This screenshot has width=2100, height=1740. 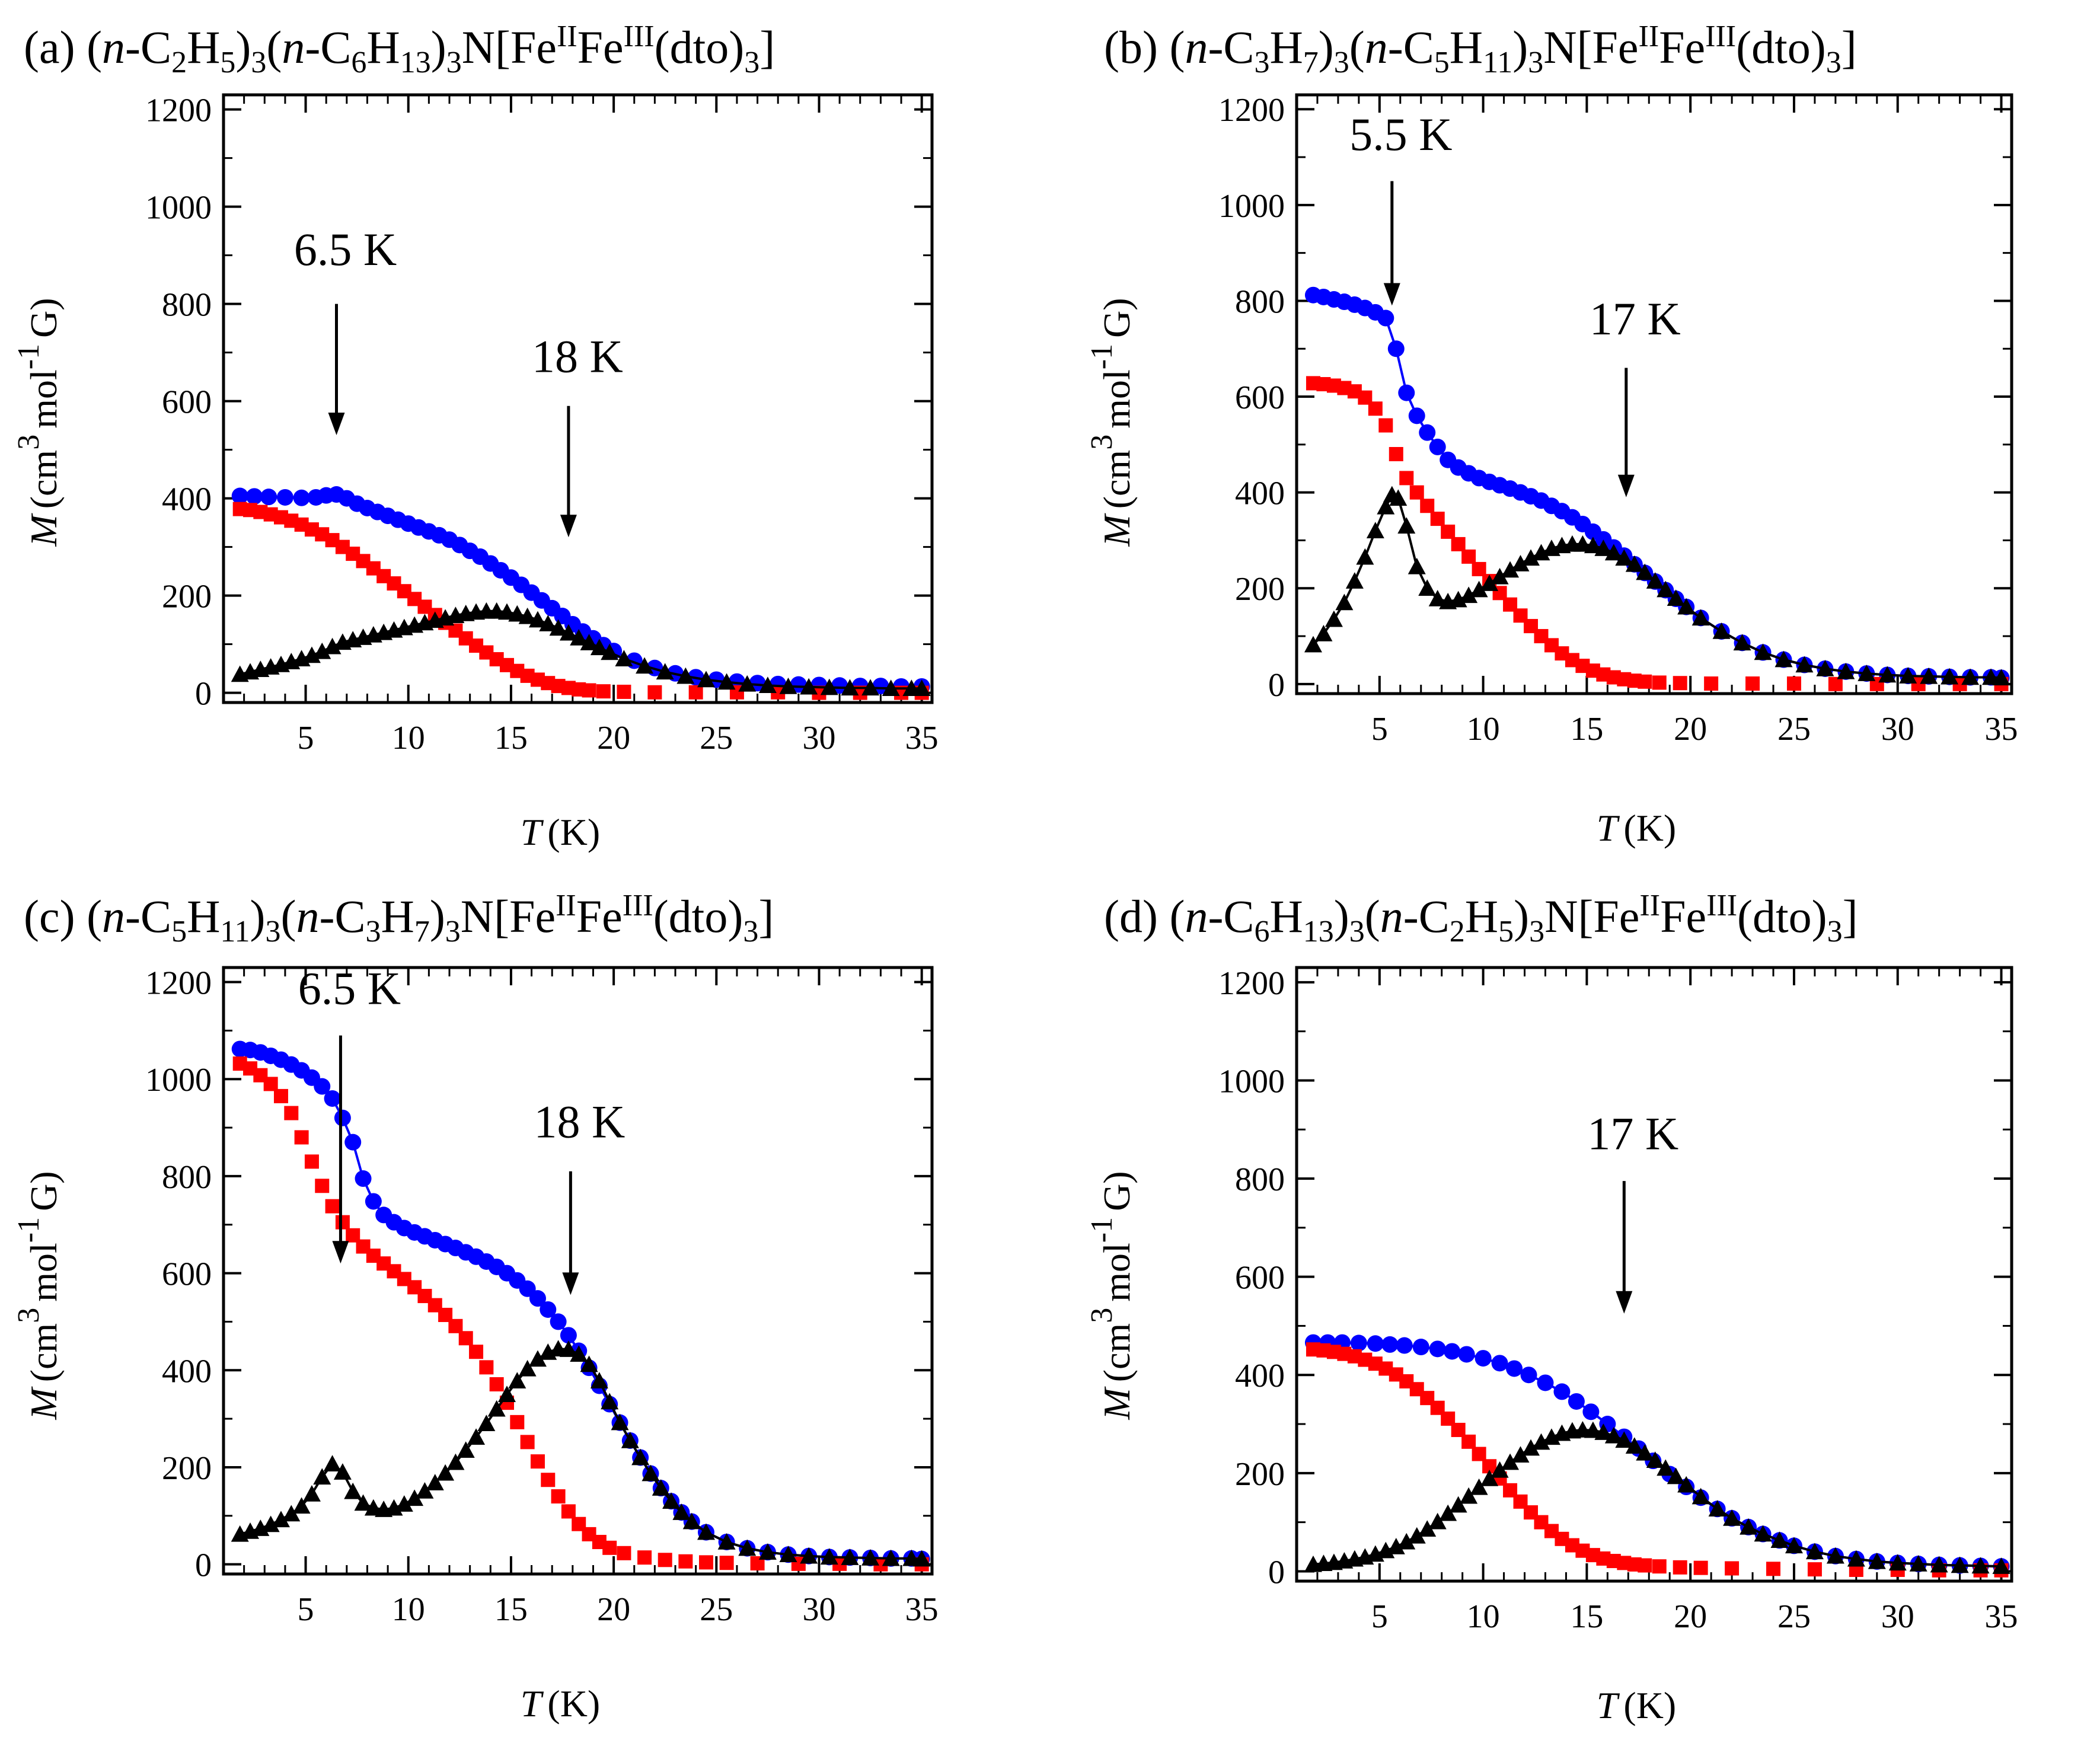 What do you see at coordinates (38, 422) in the screenshot?
I see `panel-a-ylabel: M(cm3mol-1G)` at bounding box center [38, 422].